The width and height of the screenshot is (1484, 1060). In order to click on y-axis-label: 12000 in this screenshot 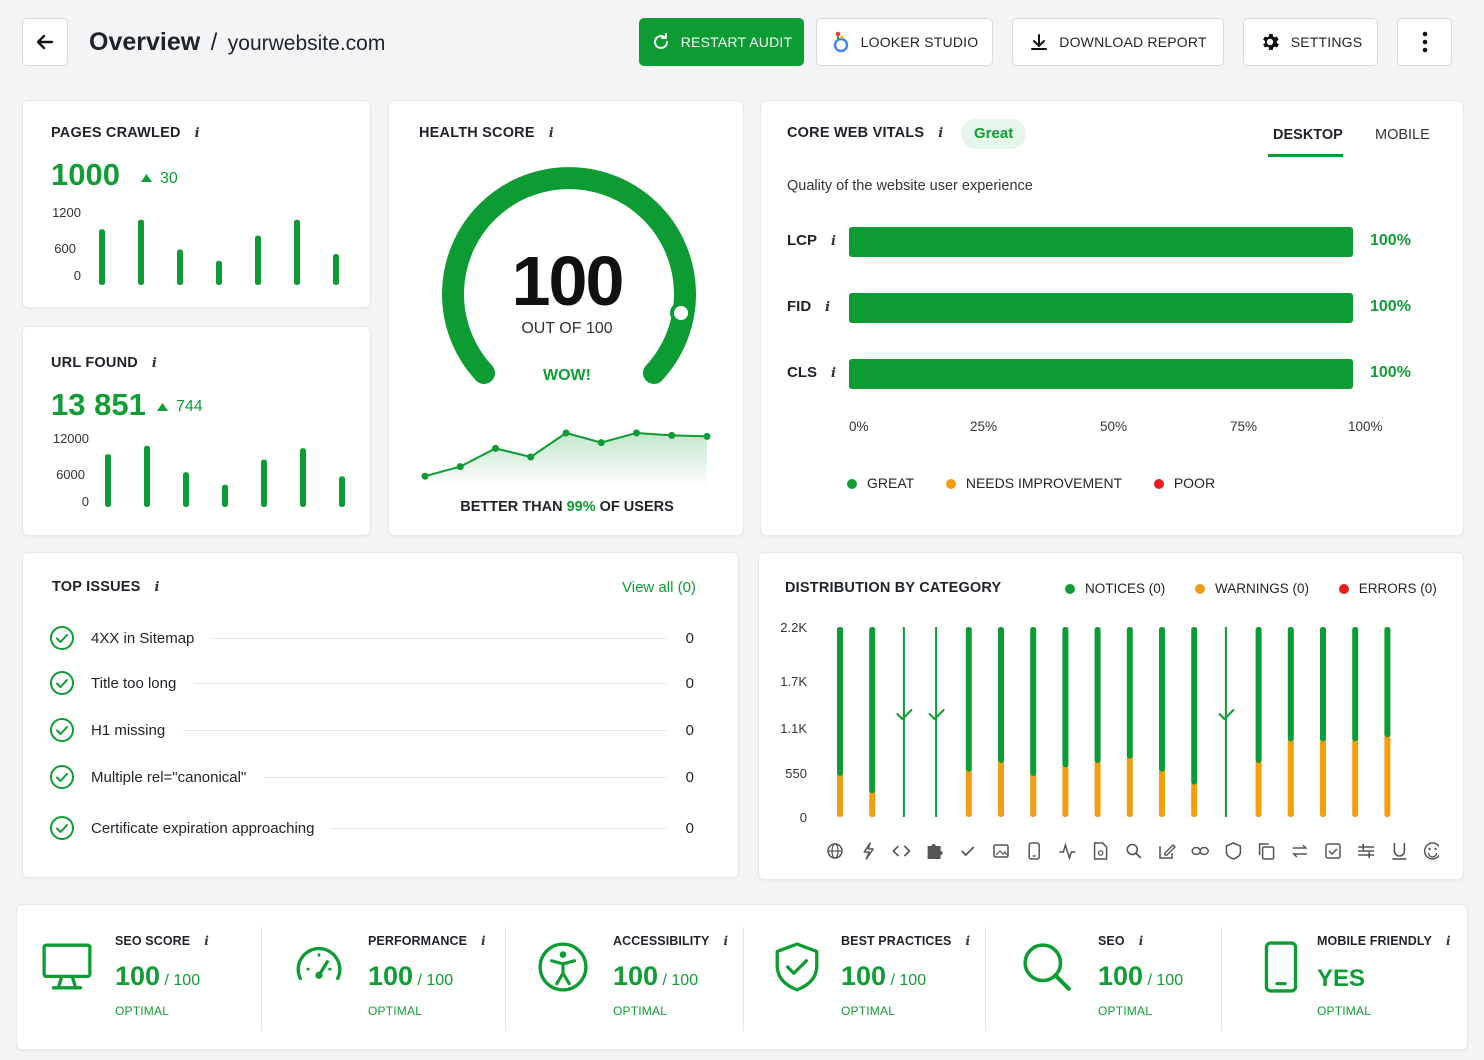, I will do `click(70, 438)`.